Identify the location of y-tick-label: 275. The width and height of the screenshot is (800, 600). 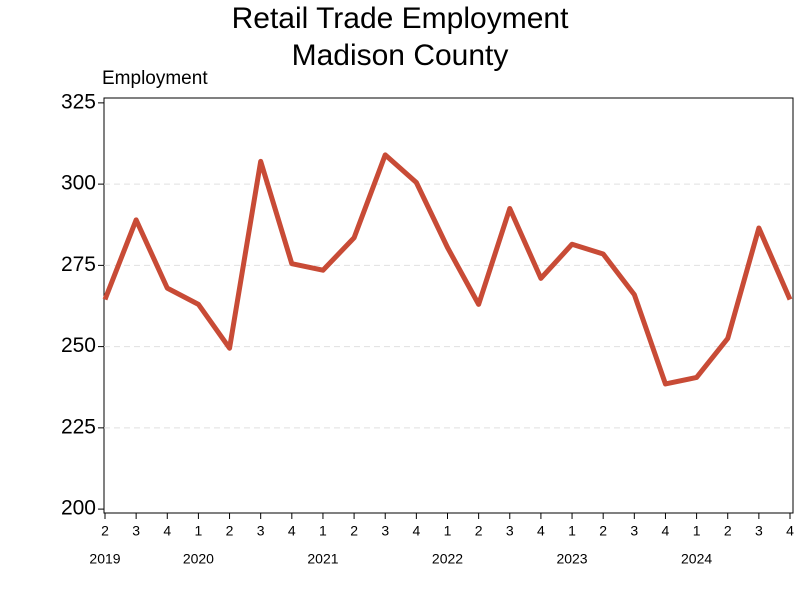
(78, 264).